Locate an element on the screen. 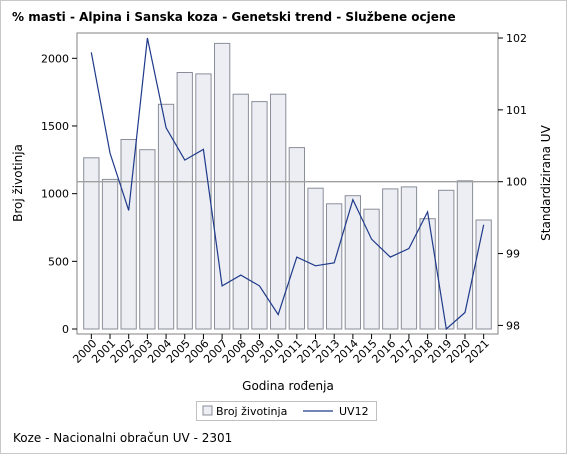 This screenshot has width=567, height=454. right-tick-label: 102 is located at coordinates (516, 38).